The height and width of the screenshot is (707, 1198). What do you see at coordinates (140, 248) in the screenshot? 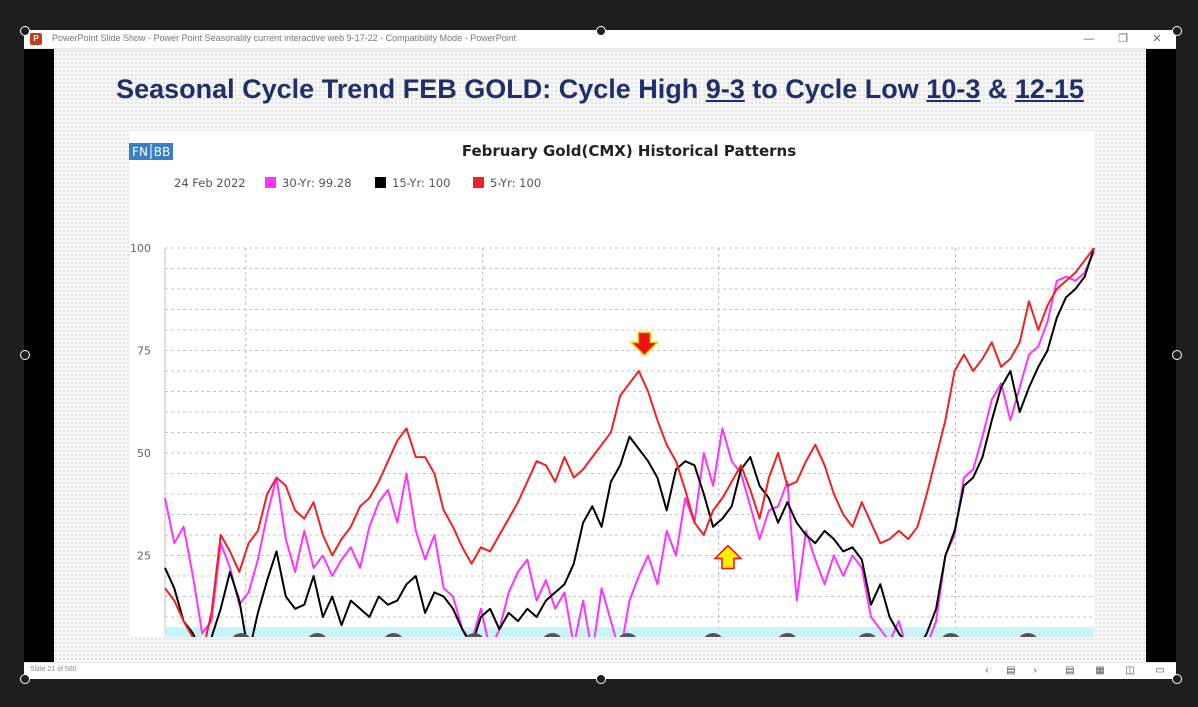
I see `y-tick-label: 100` at bounding box center [140, 248].